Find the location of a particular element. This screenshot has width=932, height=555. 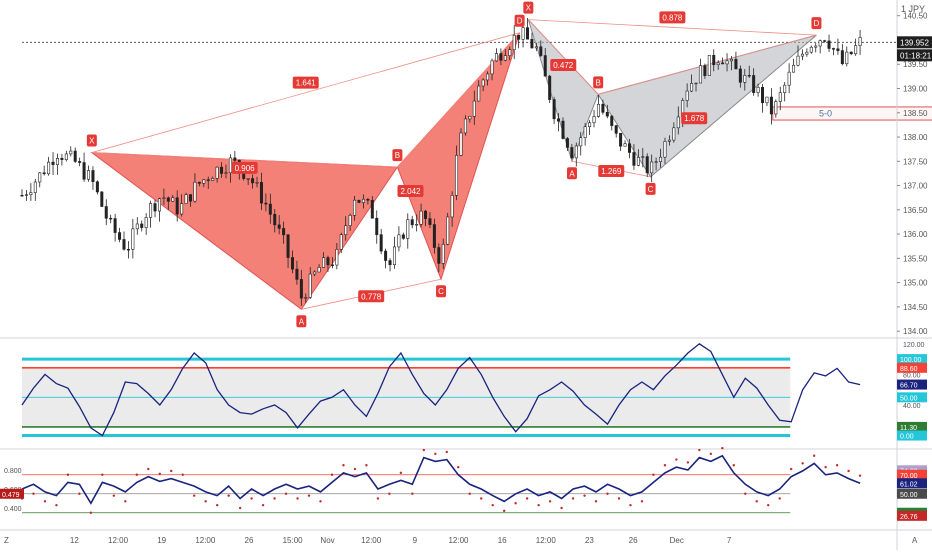

ratio-label: 1.641 is located at coordinates (306, 83).